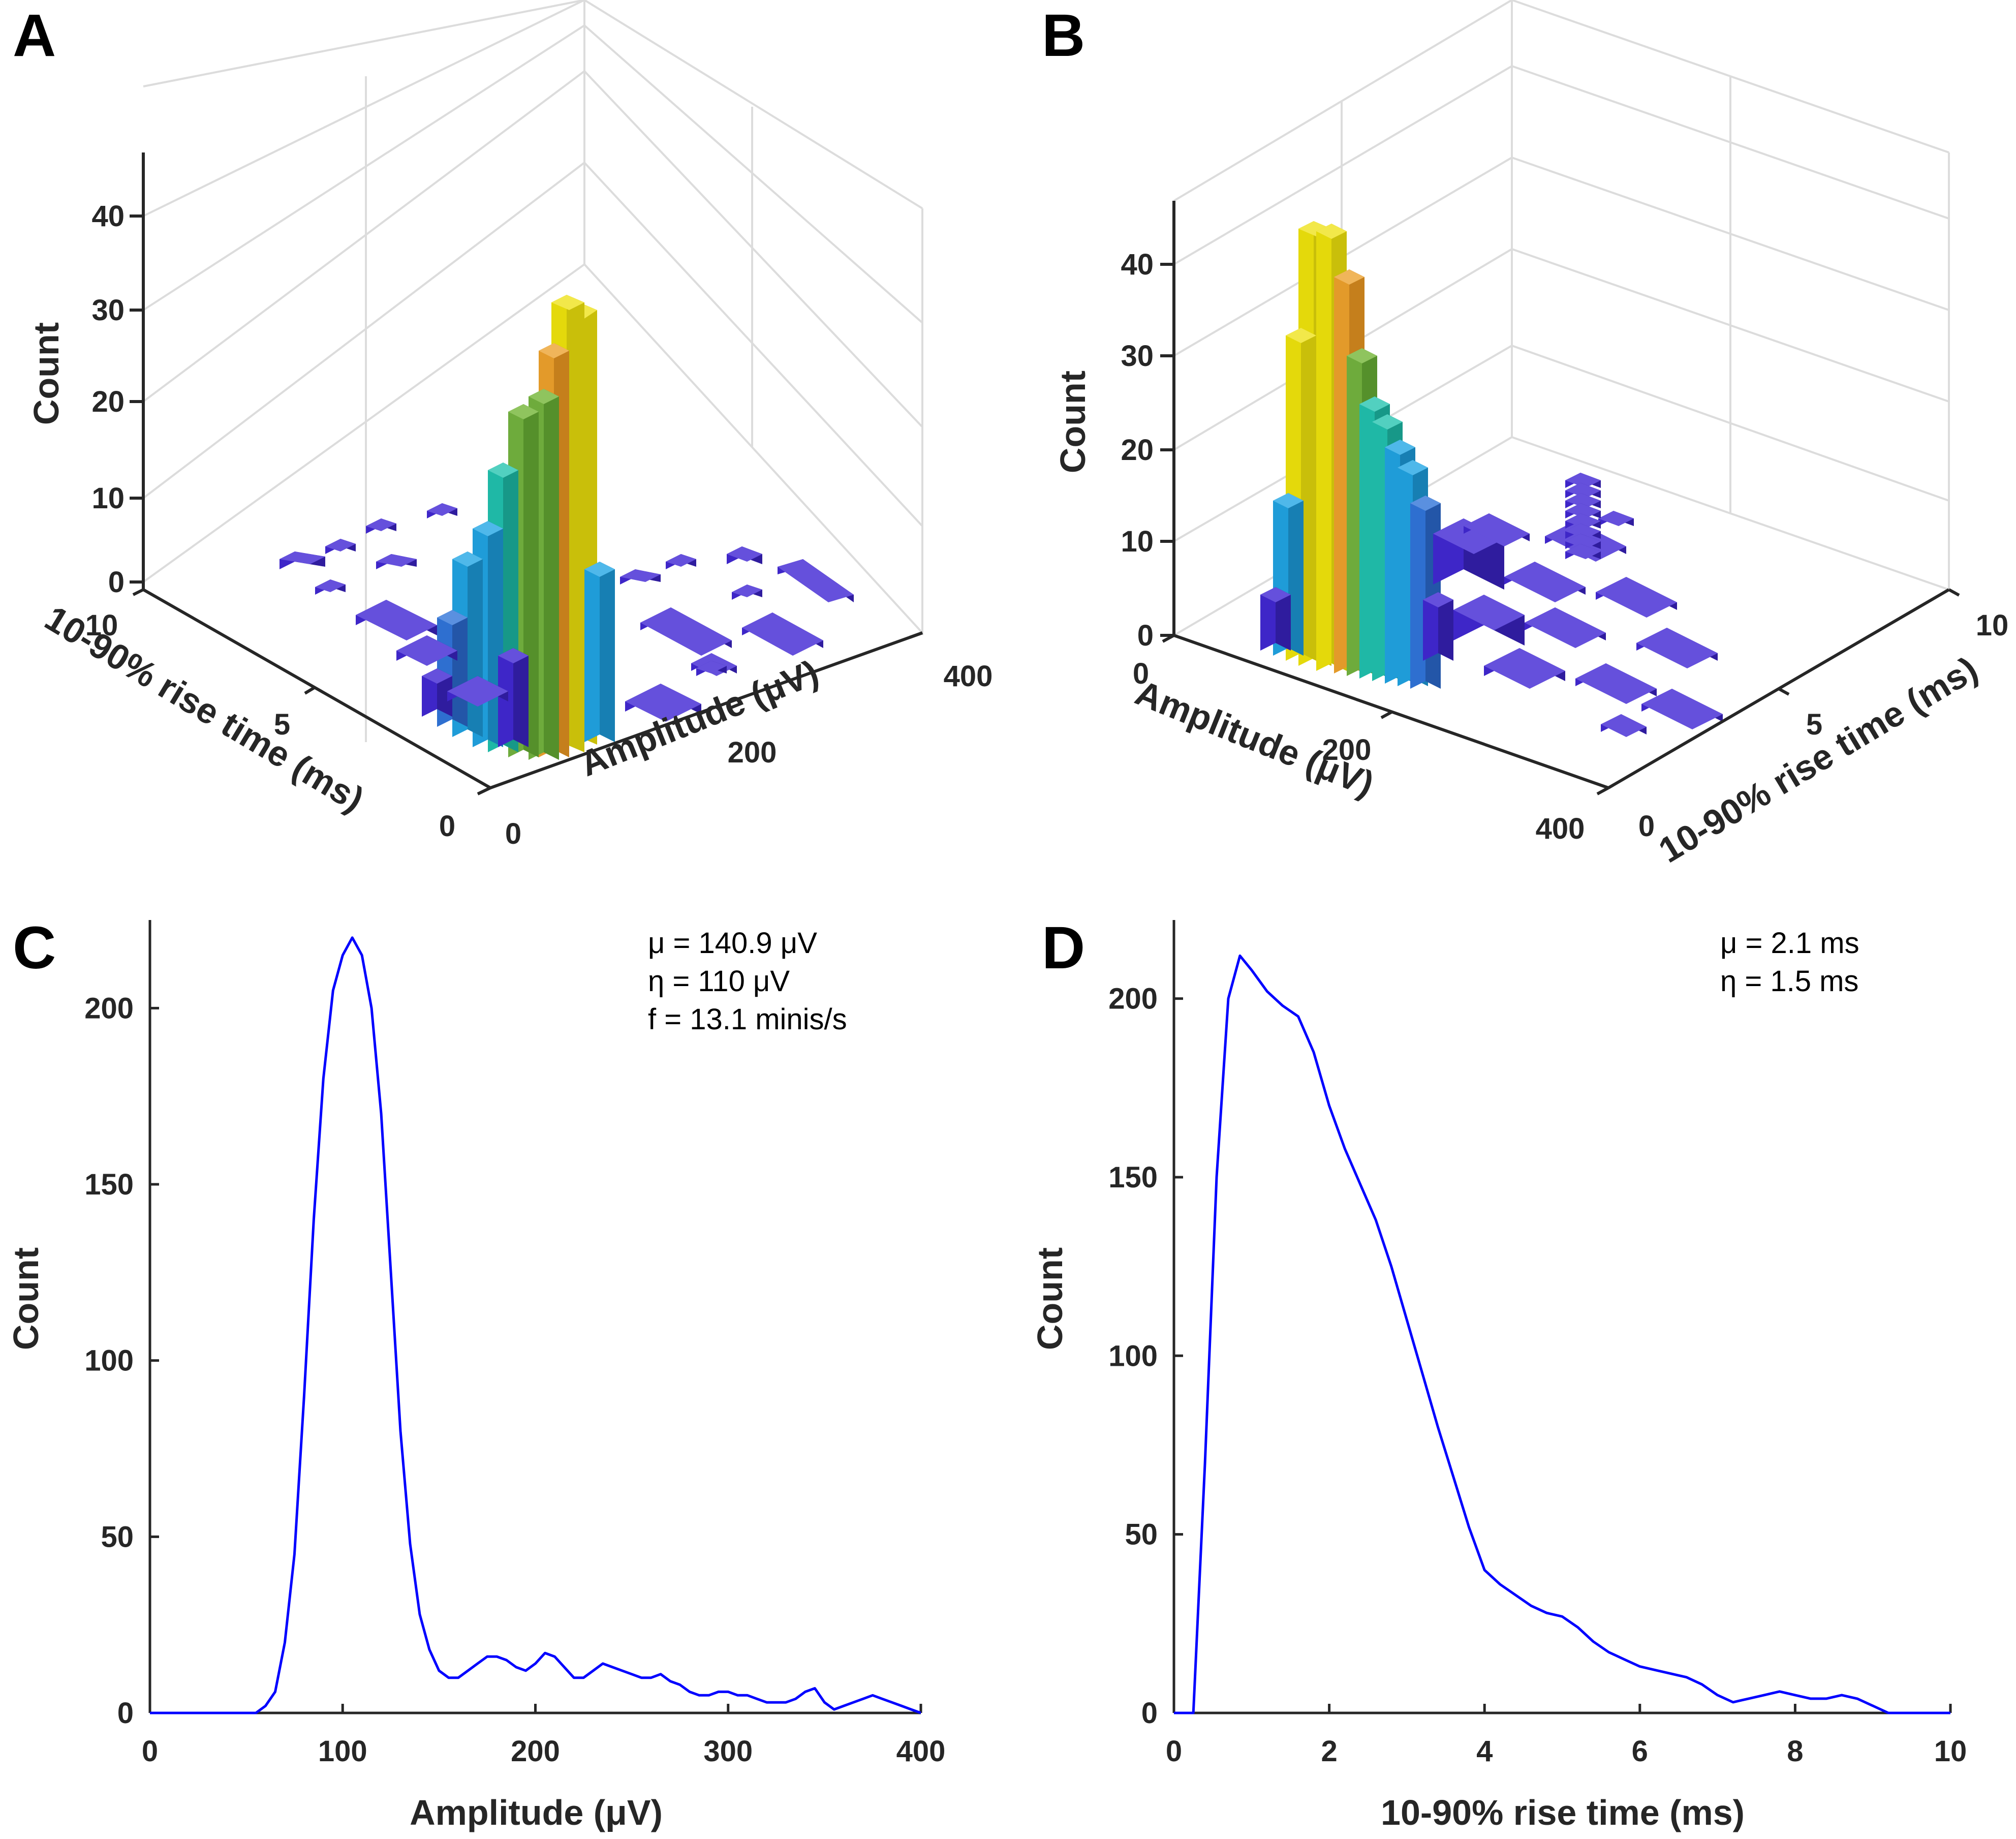 Image resolution: width=2016 pixels, height=1839 pixels. What do you see at coordinates (1491, 479) in the screenshot?
I see `panel-b-bars` at bounding box center [1491, 479].